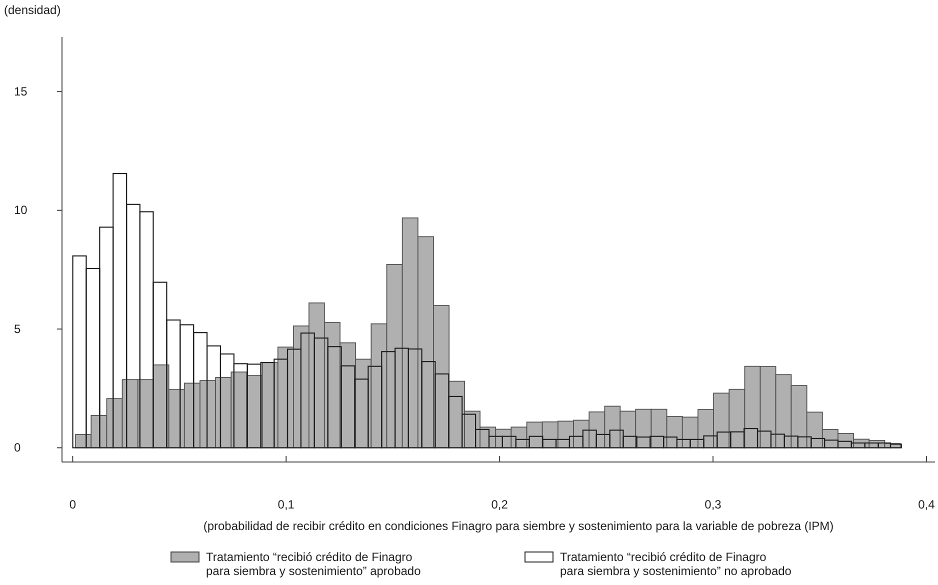 The width and height of the screenshot is (938, 585). I want to click on legend-label: Tratamiento “recibió crédito de Finagro para siembra y sostenimiento” no aprobado, so click(676, 564).